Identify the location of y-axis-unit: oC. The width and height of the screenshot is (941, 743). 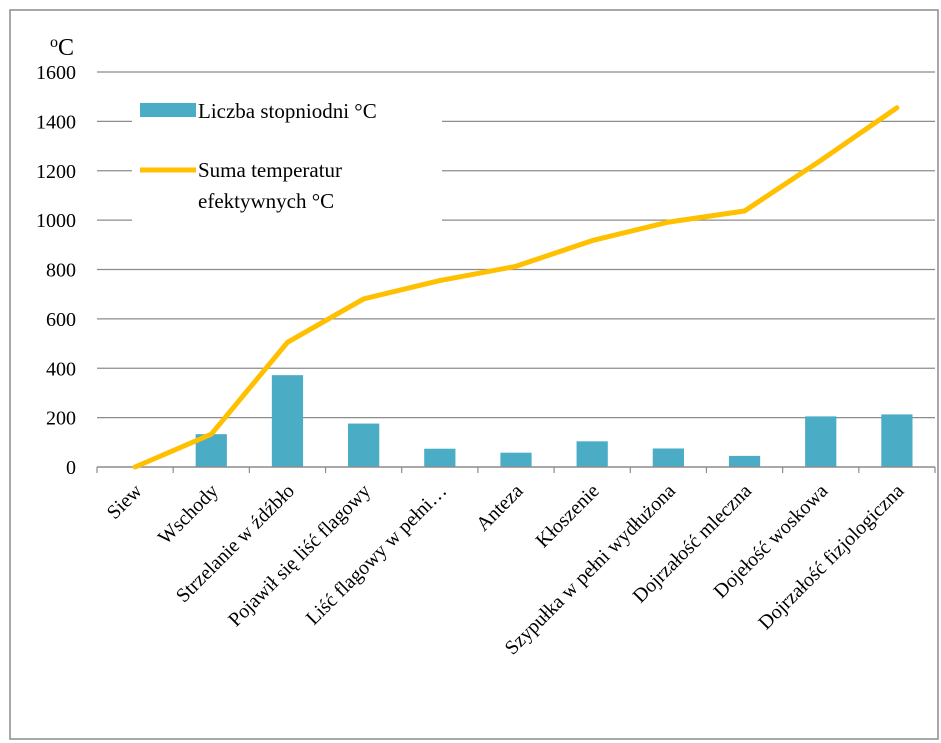
(62, 47).